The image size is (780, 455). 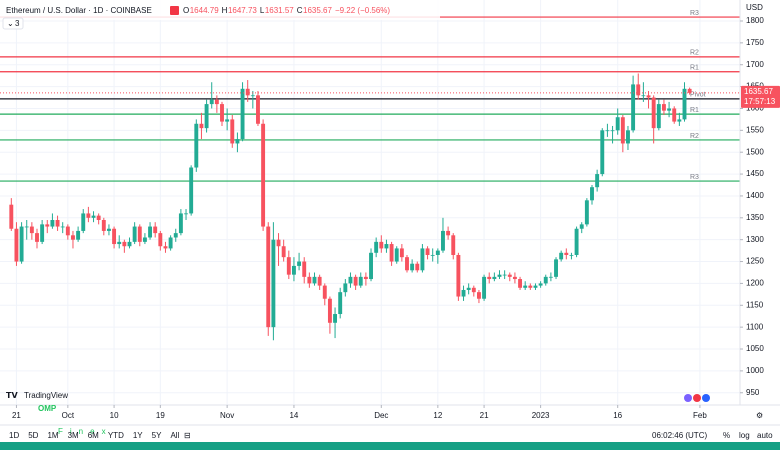 What do you see at coordinates (753, 392) in the screenshot?
I see `y-tick-label: 950` at bounding box center [753, 392].